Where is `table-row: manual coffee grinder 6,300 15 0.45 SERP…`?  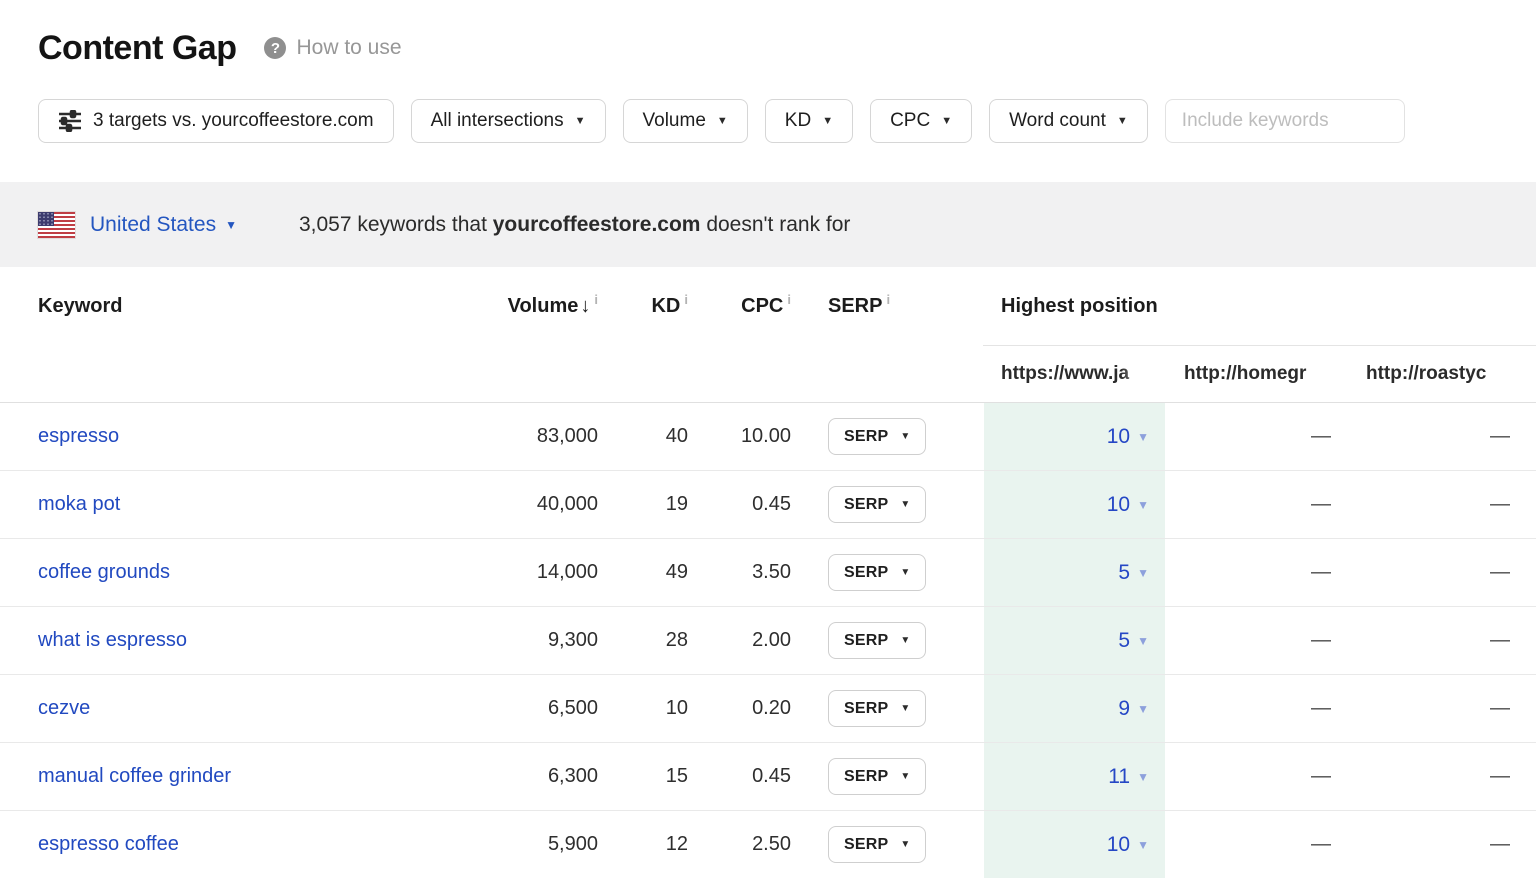 table-row: manual coffee grinder 6,300 15 0.45 SERP… is located at coordinates (768, 777).